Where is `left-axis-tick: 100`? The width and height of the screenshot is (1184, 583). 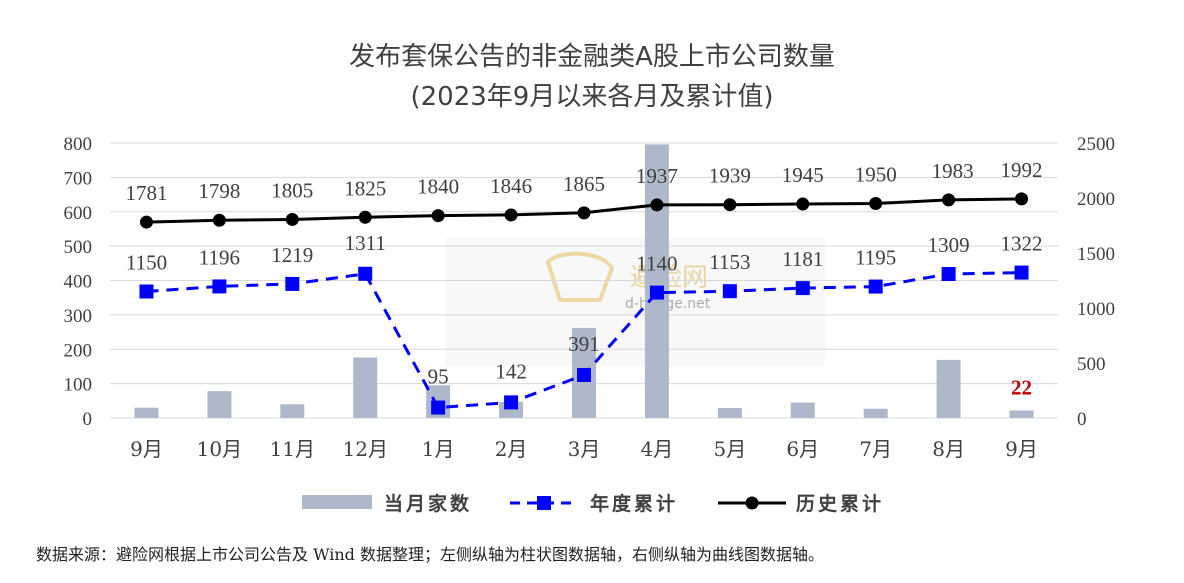 left-axis-tick: 100 is located at coordinates (78, 385).